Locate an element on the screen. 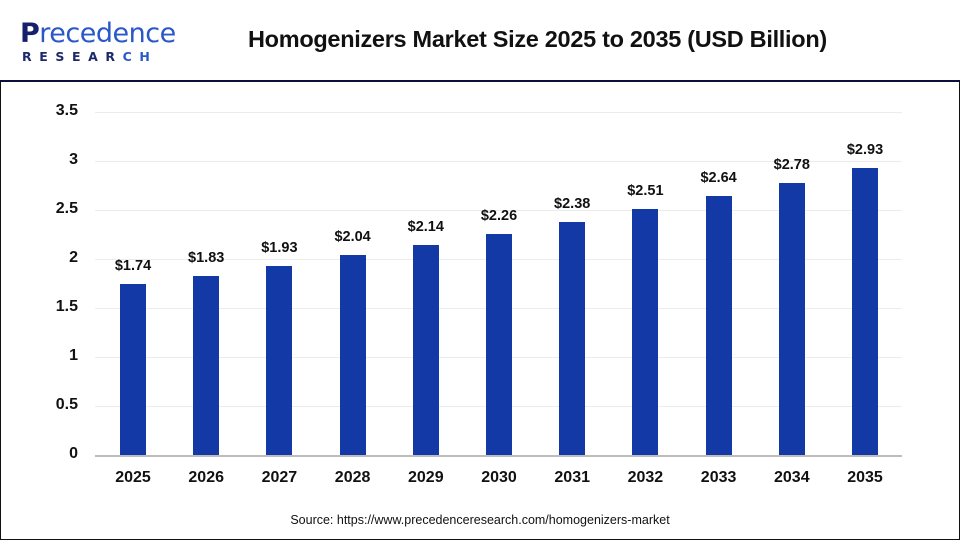 The height and width of the screenshot is (540, 960). bar-2029 is located at coordinates (425, 350).